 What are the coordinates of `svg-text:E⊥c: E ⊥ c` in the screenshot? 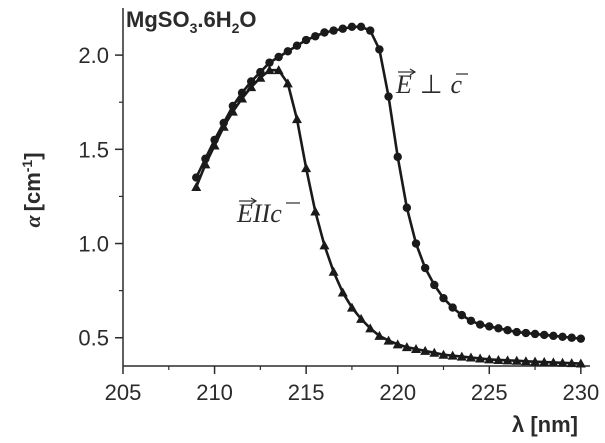 It's located at (429, 84).